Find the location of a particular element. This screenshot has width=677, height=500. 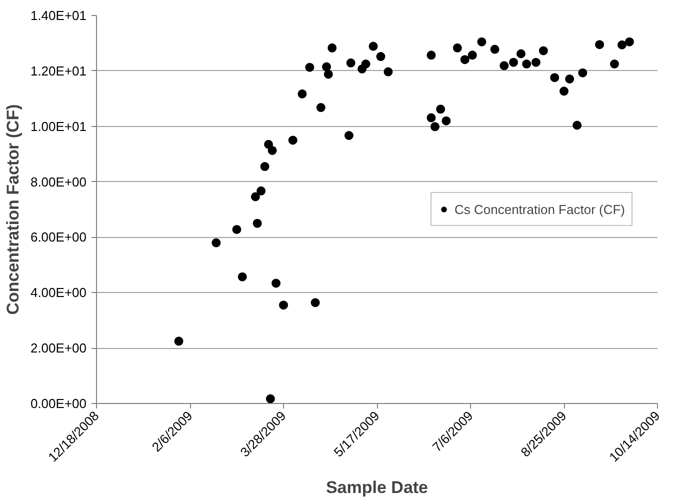

legend-label: Cs Concentration Factor (CF) is located at coordinates (539, 209).